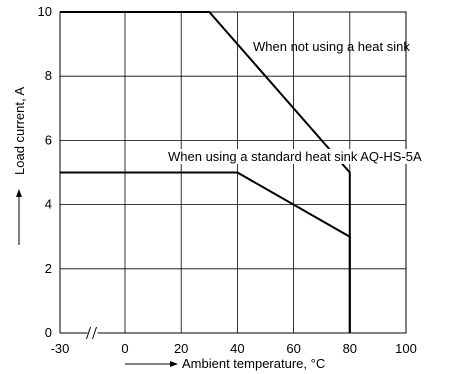 This screenshot has height=374, width=452. Describe the element at coordinates (124, 348) in the screenshot. I see `x-tick-label: 0` at that location.